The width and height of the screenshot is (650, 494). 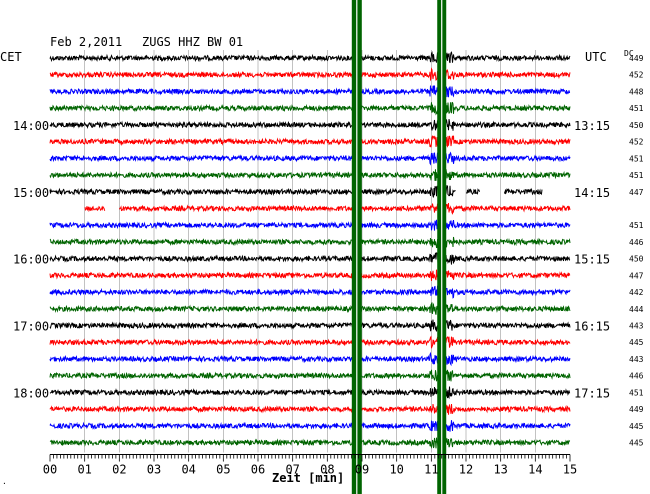 What do you see at coordinates (592, 126) in the screenshot?
I see `time-label-right: 13:15` at bounding box center [592, 126].